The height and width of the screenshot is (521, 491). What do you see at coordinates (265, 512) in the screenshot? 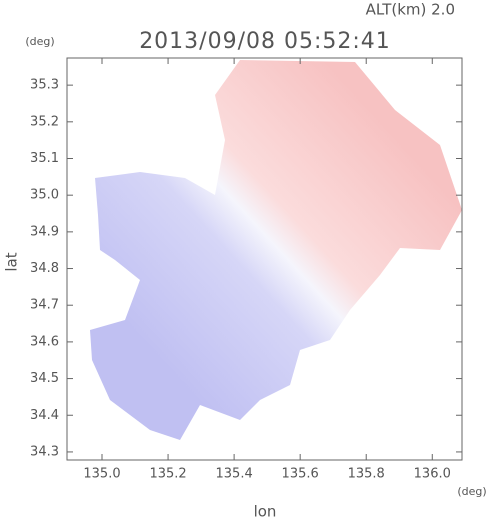
I see `x-axis-label: lon` at bounding box center [265, 512].